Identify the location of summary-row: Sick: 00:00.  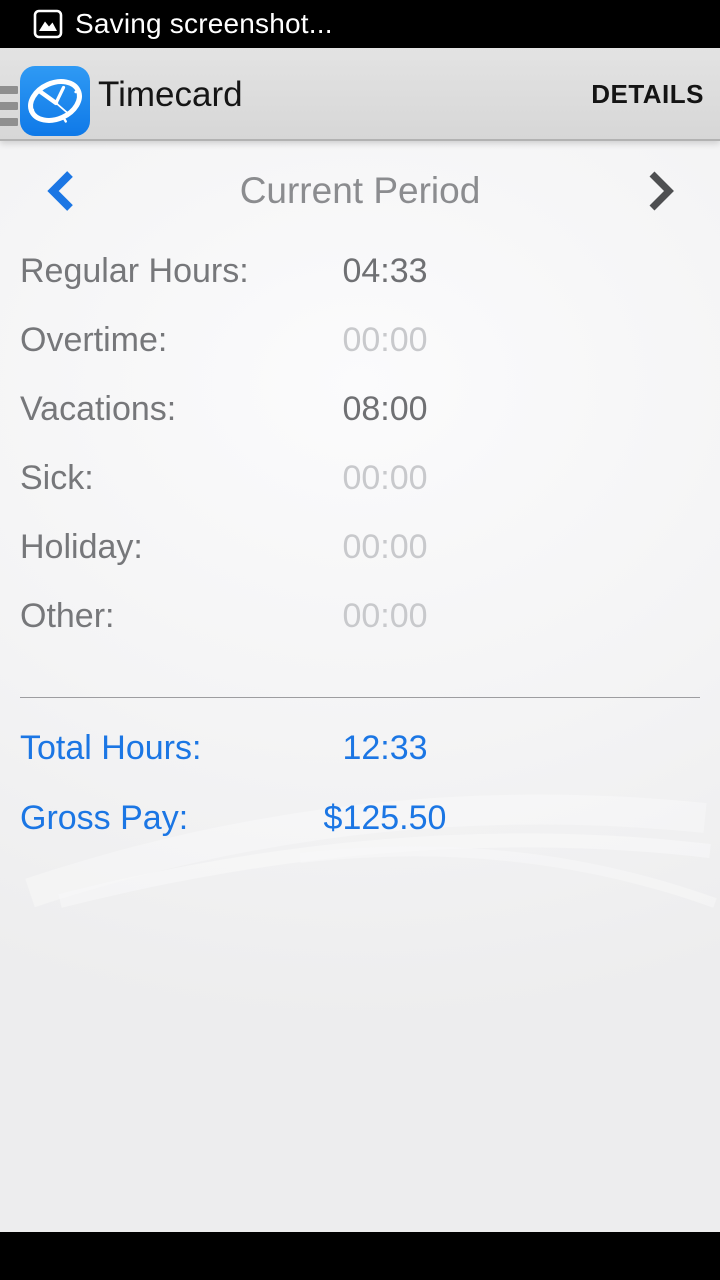
(360, 478).